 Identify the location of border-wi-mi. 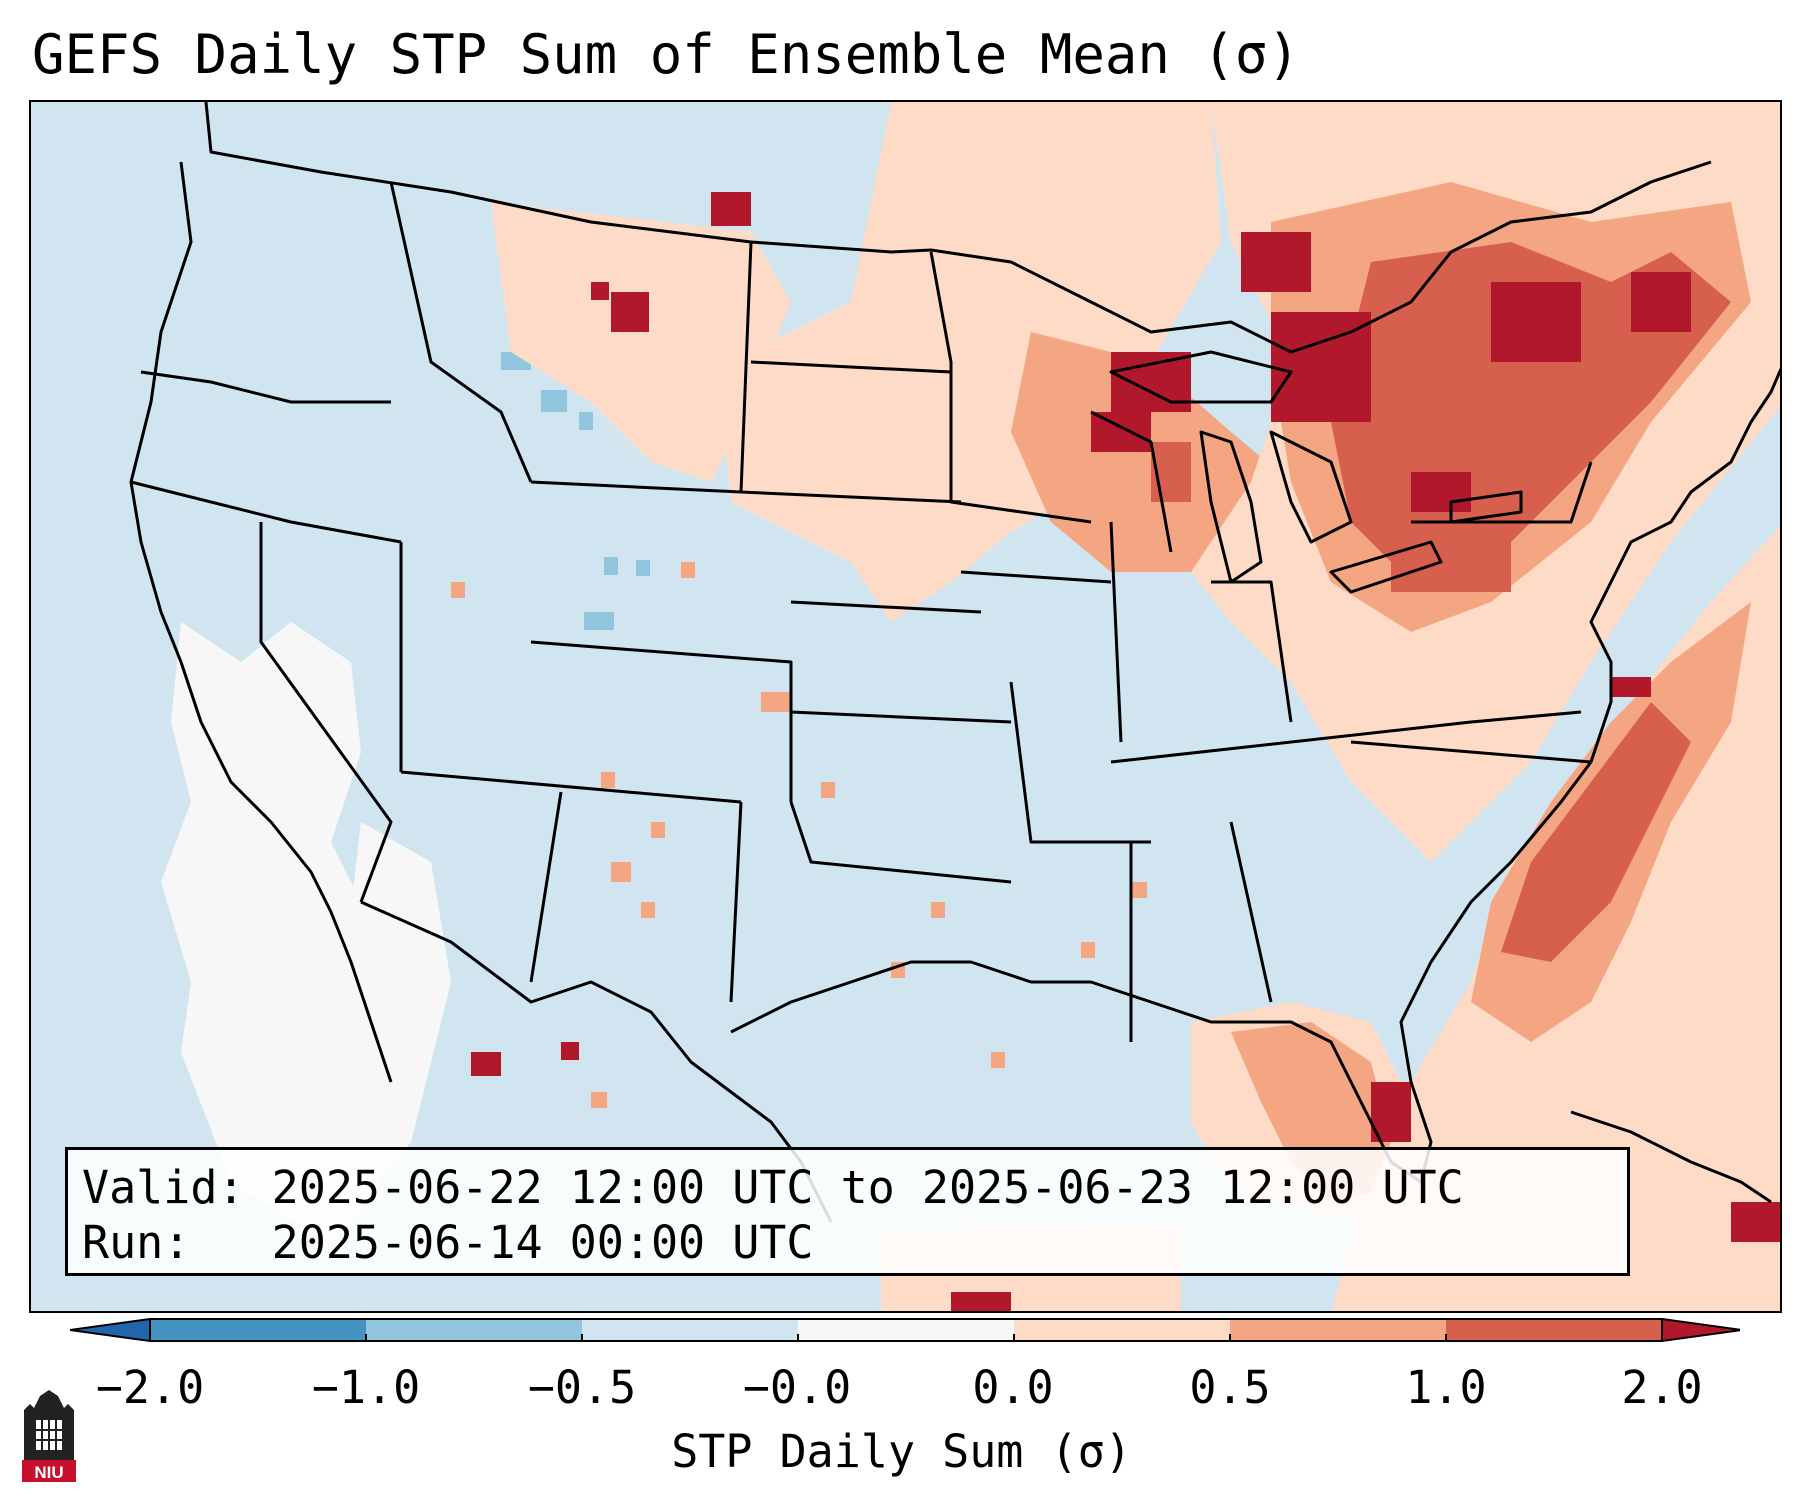
(1131, 481).